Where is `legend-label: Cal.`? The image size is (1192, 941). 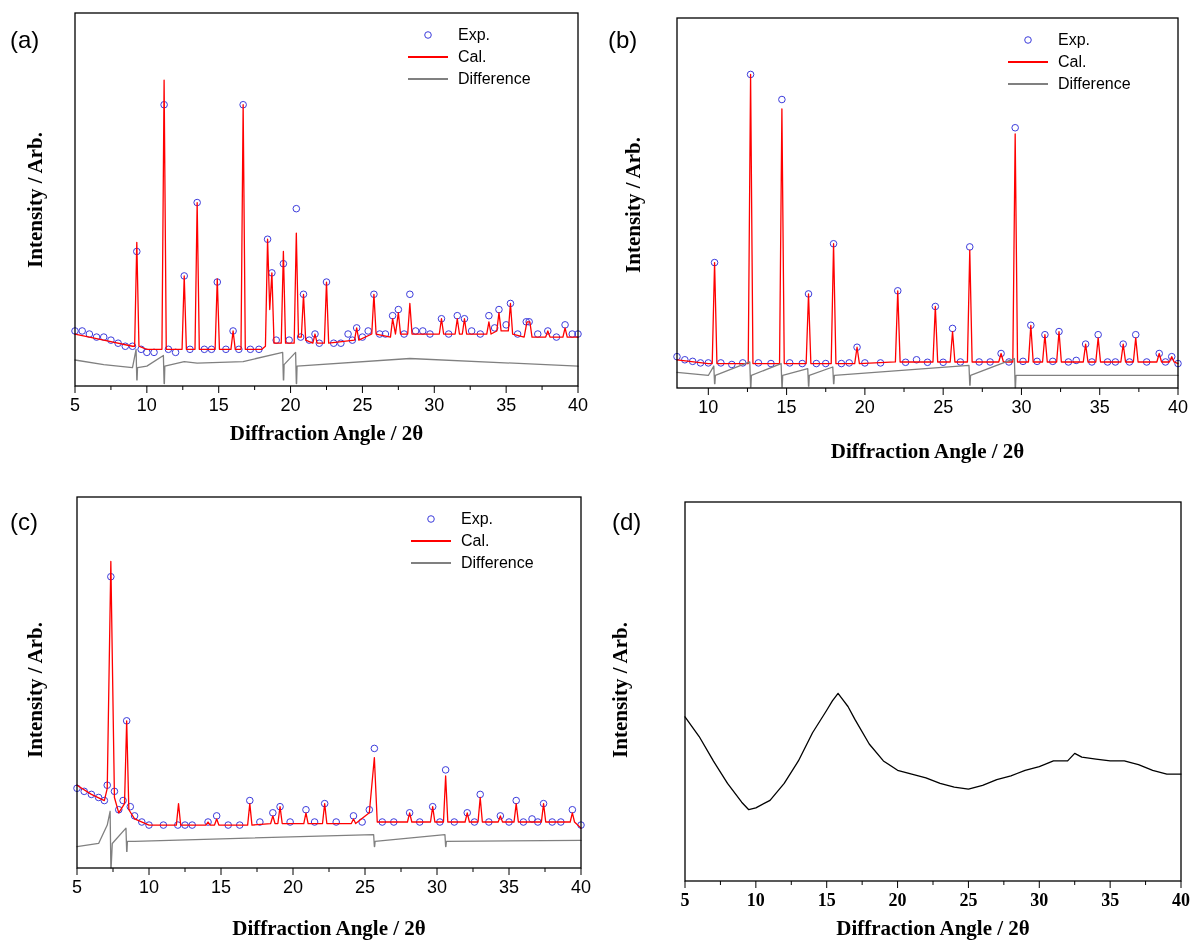
legend-label: Cal. is located at coordinates (472, 56).